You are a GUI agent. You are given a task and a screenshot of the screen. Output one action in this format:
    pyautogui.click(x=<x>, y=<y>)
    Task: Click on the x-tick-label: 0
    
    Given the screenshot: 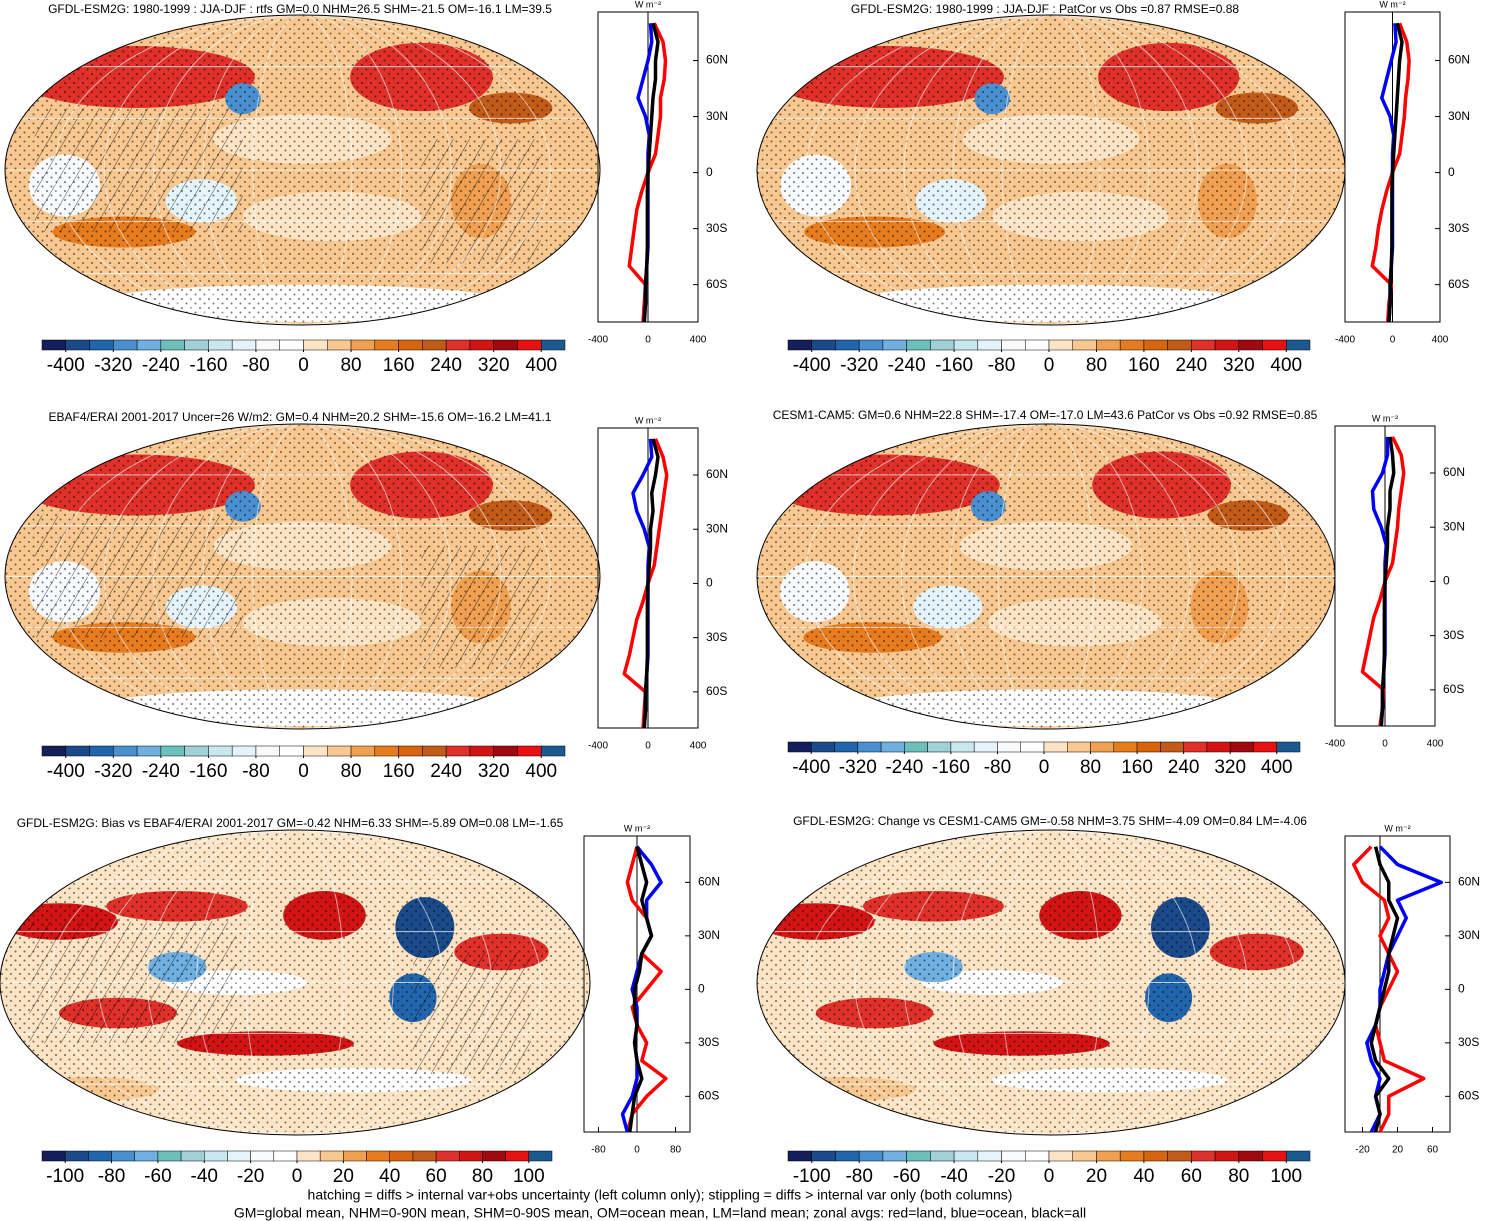 What is the action you would take?
    pyautogui.click(x=1393, y=340)
    